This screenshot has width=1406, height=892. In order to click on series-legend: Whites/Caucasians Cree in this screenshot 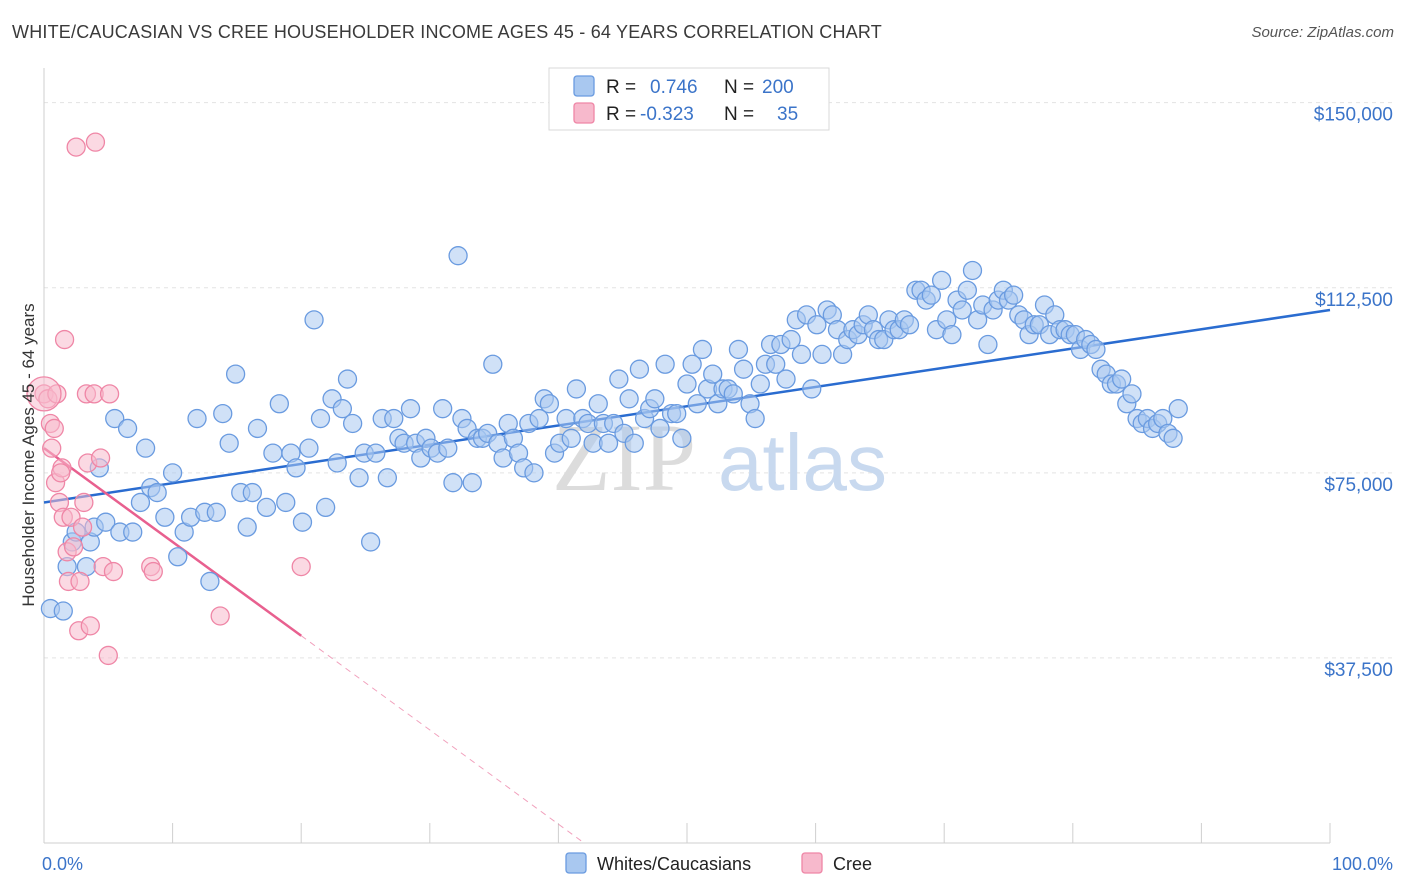, I will do `click(718, 863)`.